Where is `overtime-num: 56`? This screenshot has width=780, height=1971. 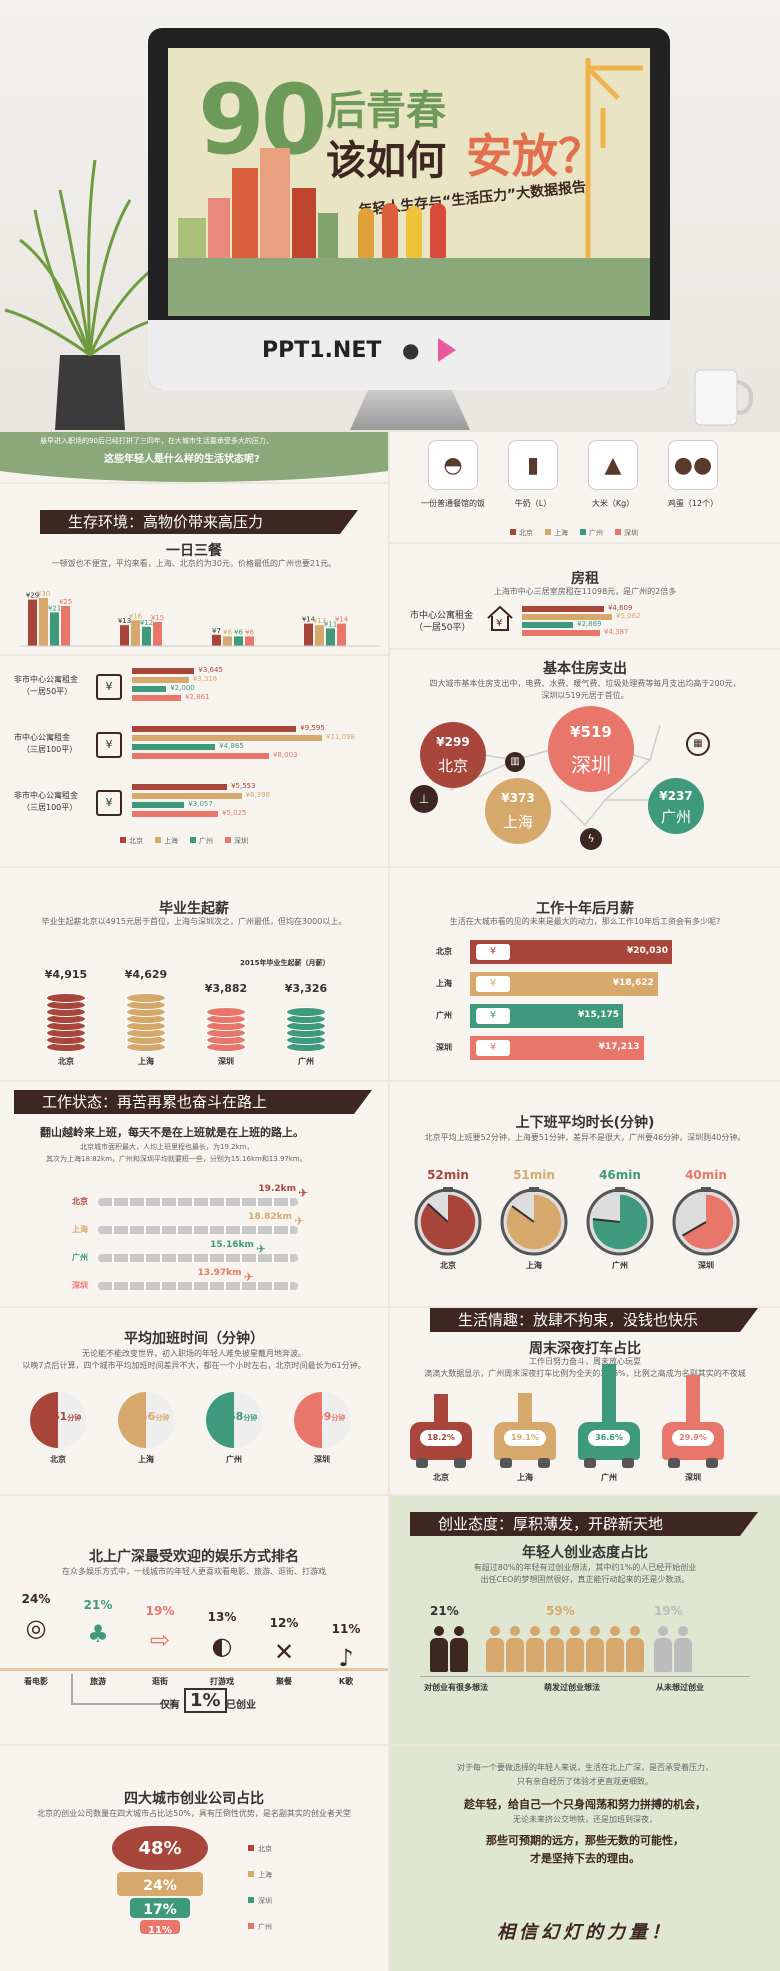
overtime-num: 56 is located at coordinates (148, 1416).